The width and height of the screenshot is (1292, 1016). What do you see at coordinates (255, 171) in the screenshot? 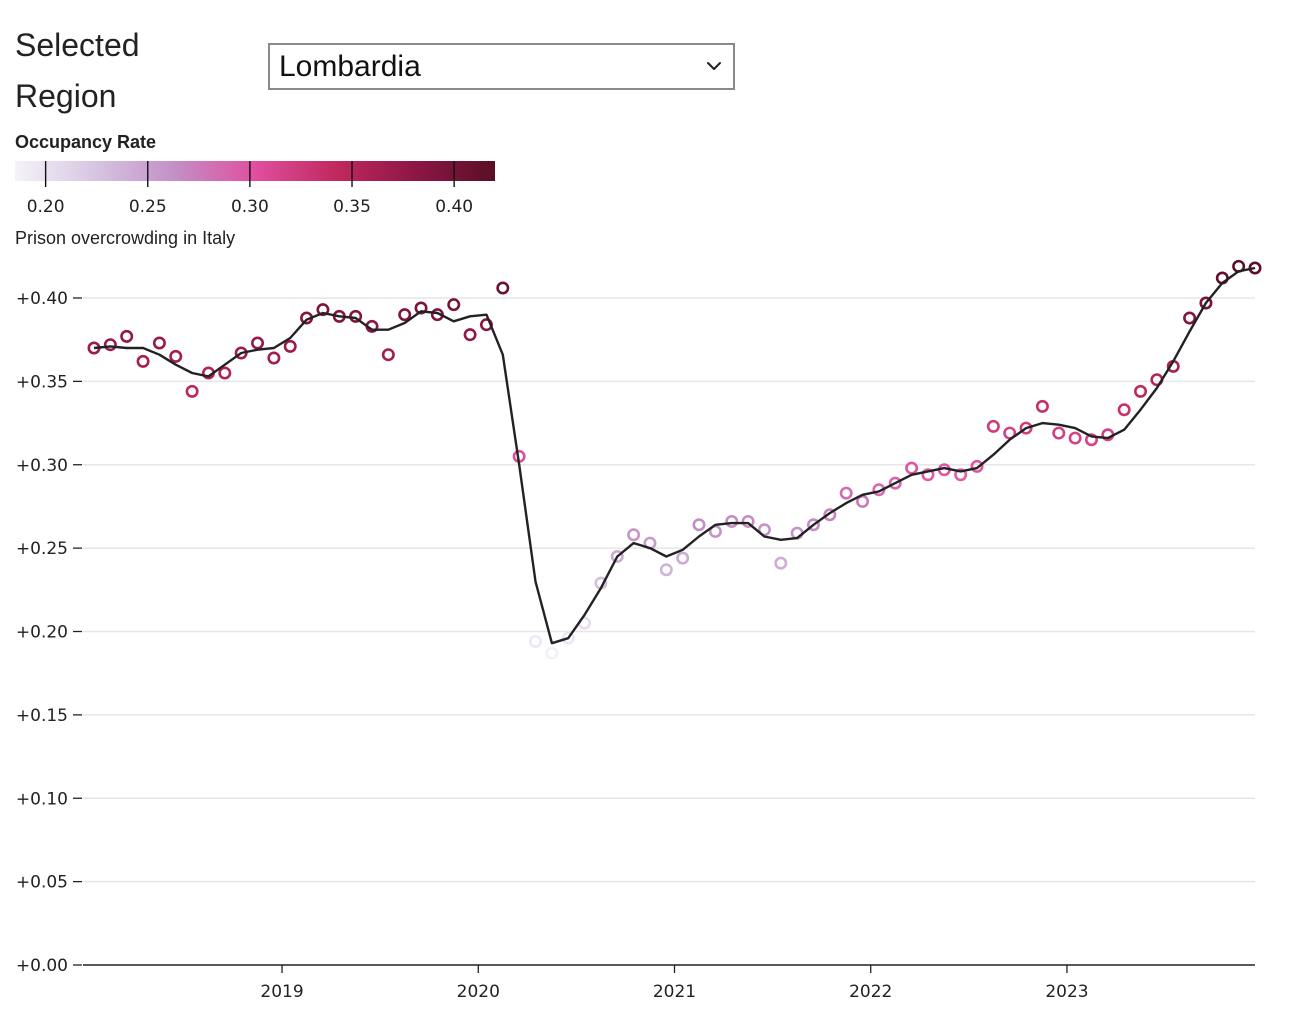
I see `legend-gradient-bar` at bounding box center [255, 171].